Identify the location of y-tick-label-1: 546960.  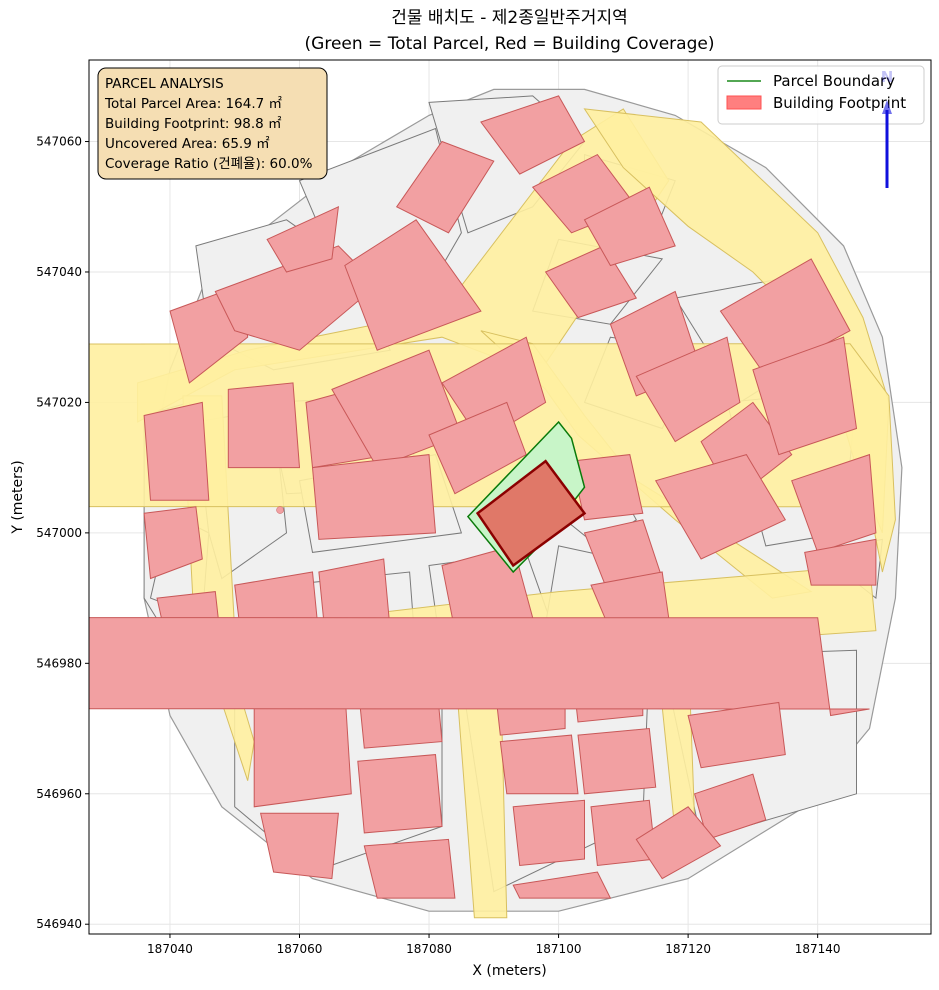
(59, 794).